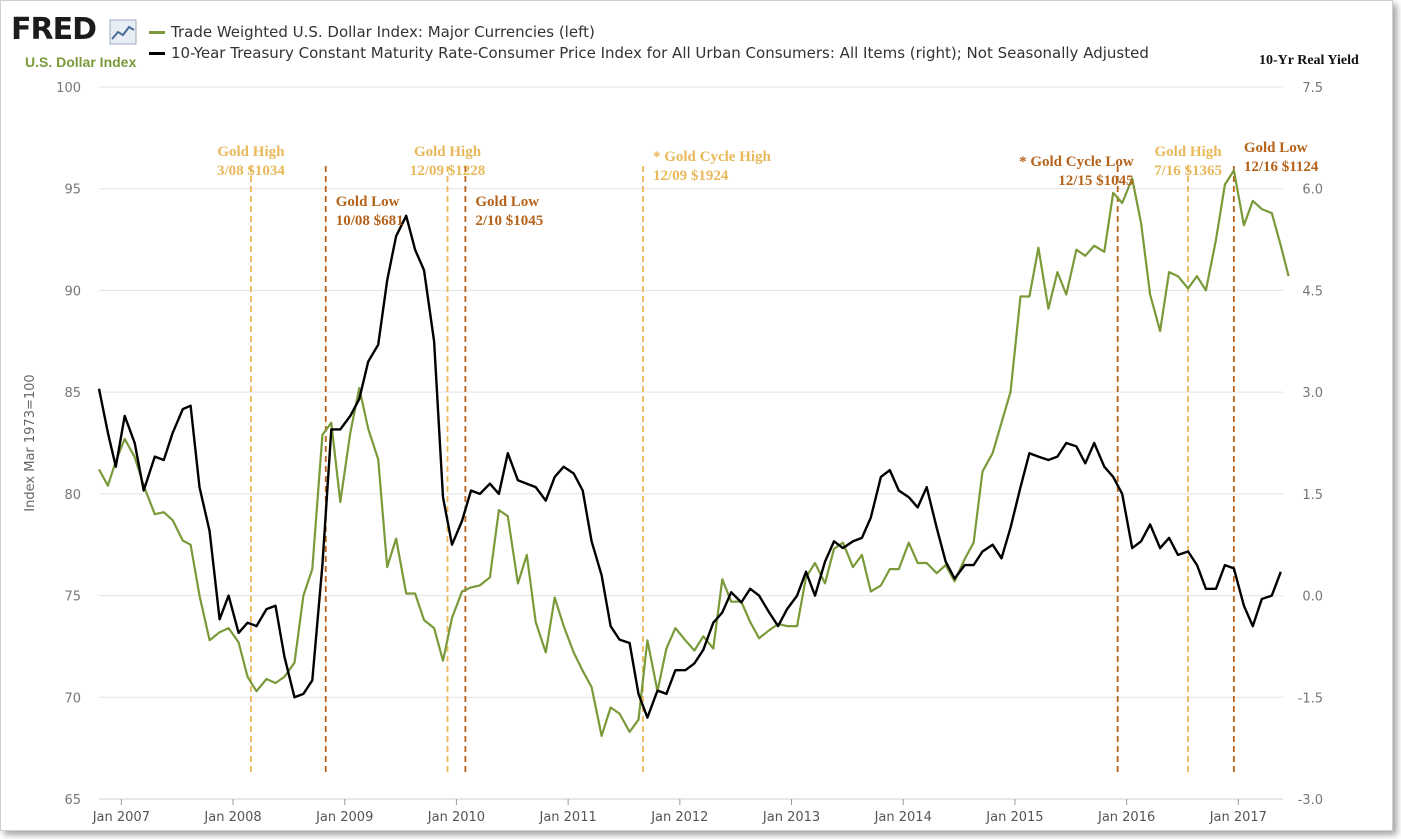  I want to click on x-tick-label: Jan 2011, so click(567, 817).